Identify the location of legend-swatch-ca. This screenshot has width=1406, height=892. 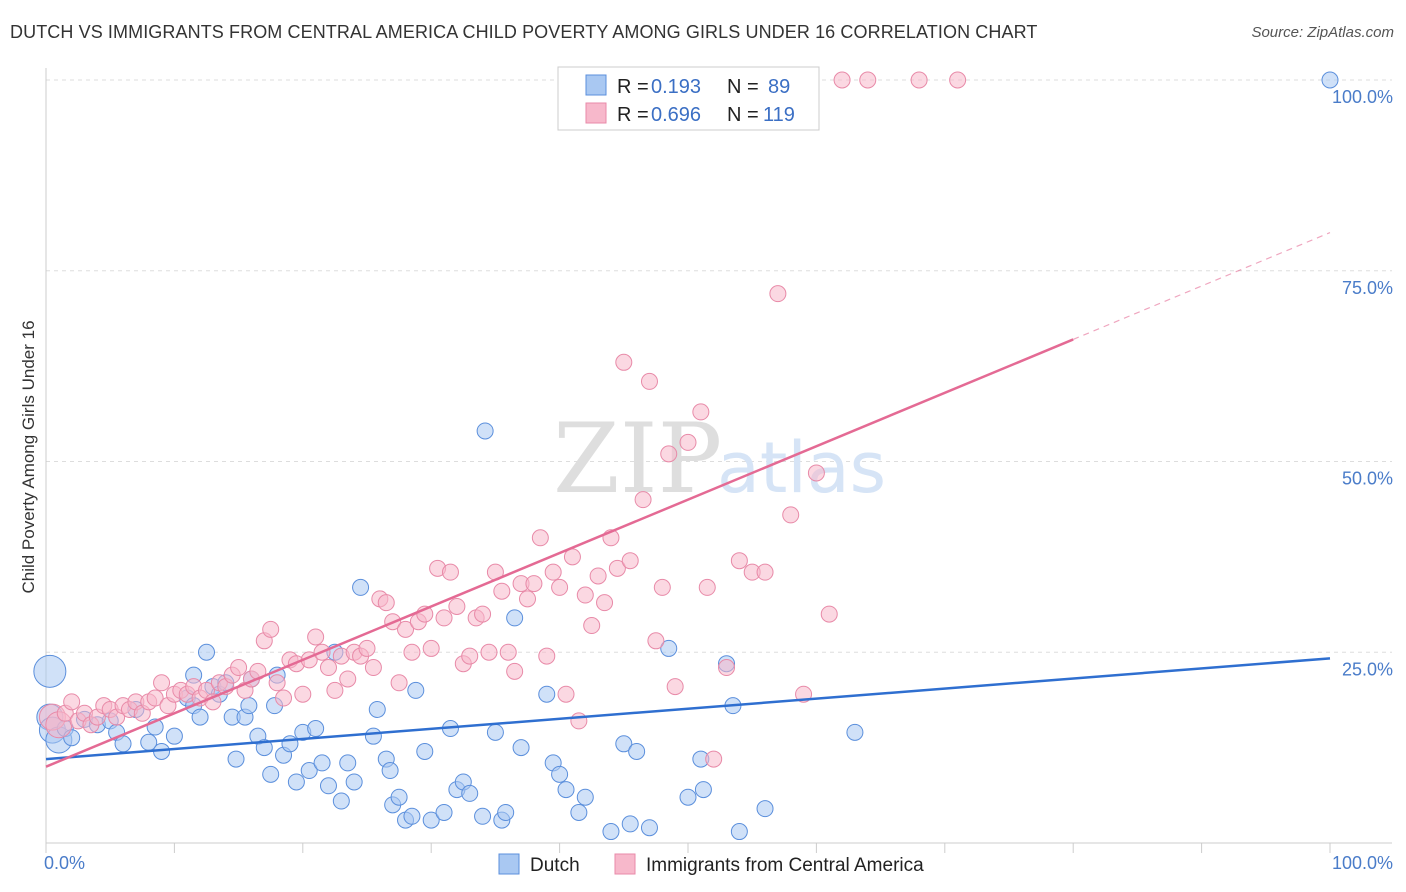
(596, 113).